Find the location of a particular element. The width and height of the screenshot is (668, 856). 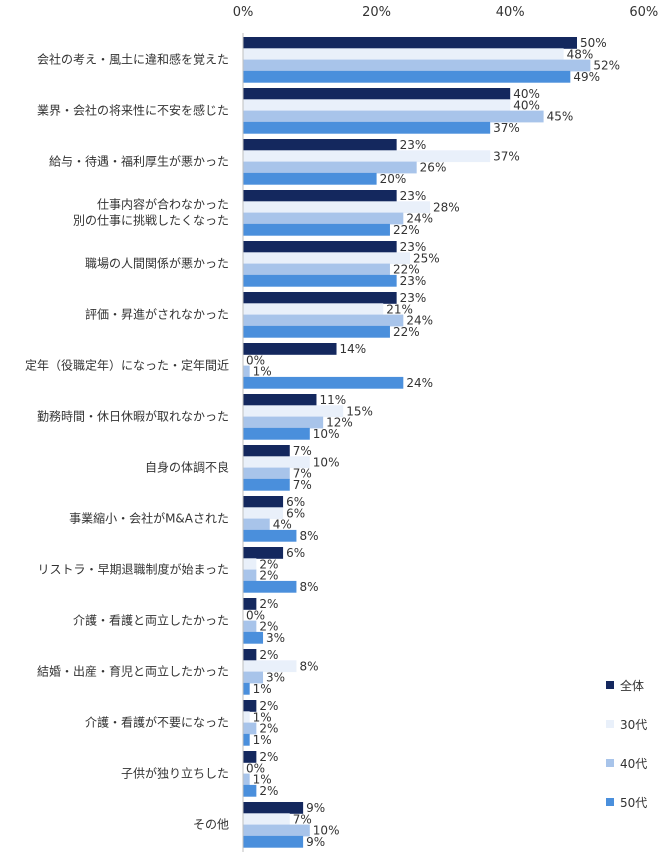

data-label: 21% is located at coordinates (399, 309).